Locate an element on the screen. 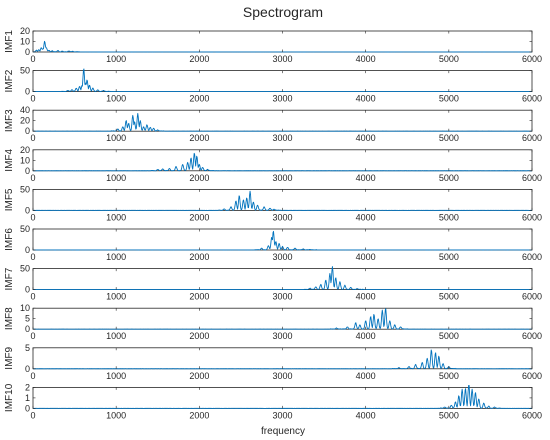  y-tick-label: 40 is located at coordinates (25, 110).